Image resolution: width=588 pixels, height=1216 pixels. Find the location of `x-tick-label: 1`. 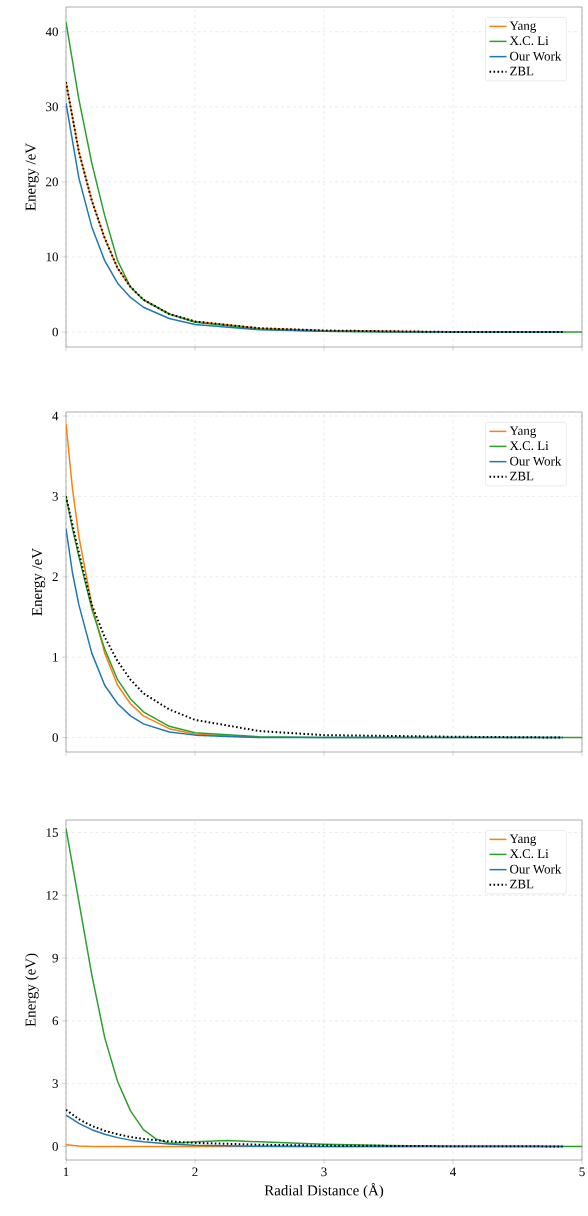

x-tick-label: 1 is located at coordinates (66, 1172).